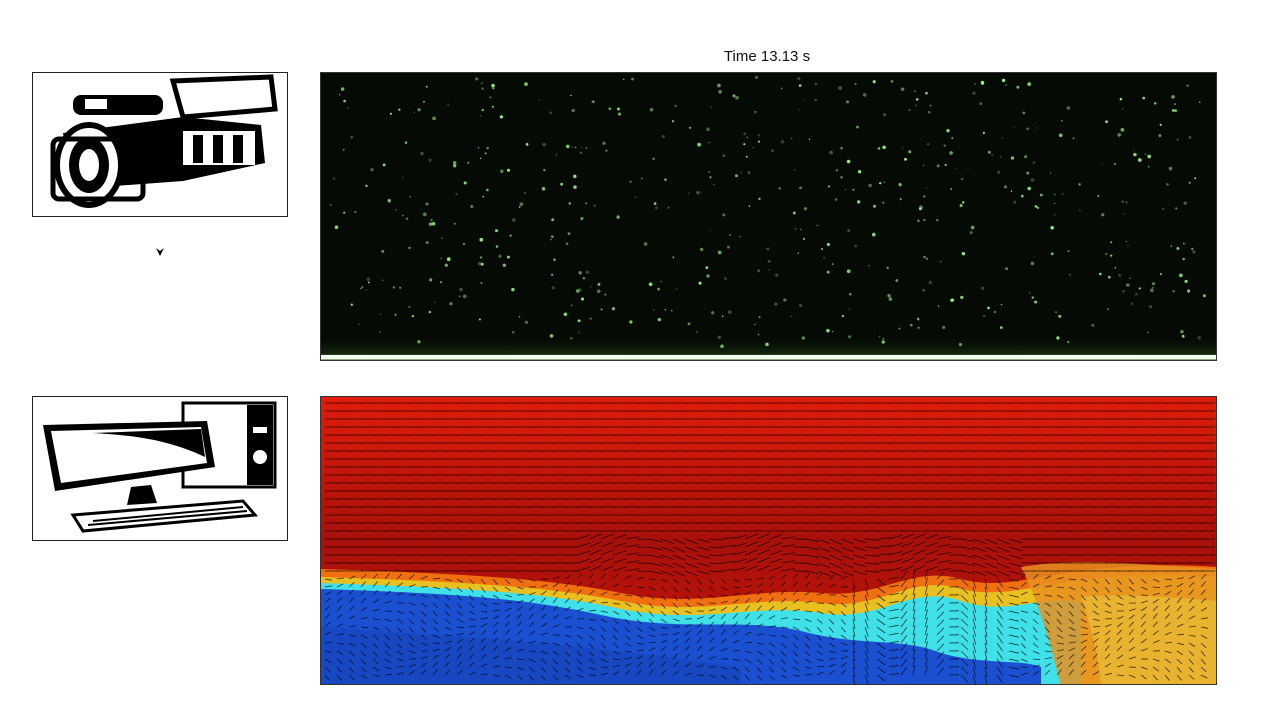 This screenshot has height=720, width=1280. I want to click on time-label: Time 13.13 s, so click(767, 56).